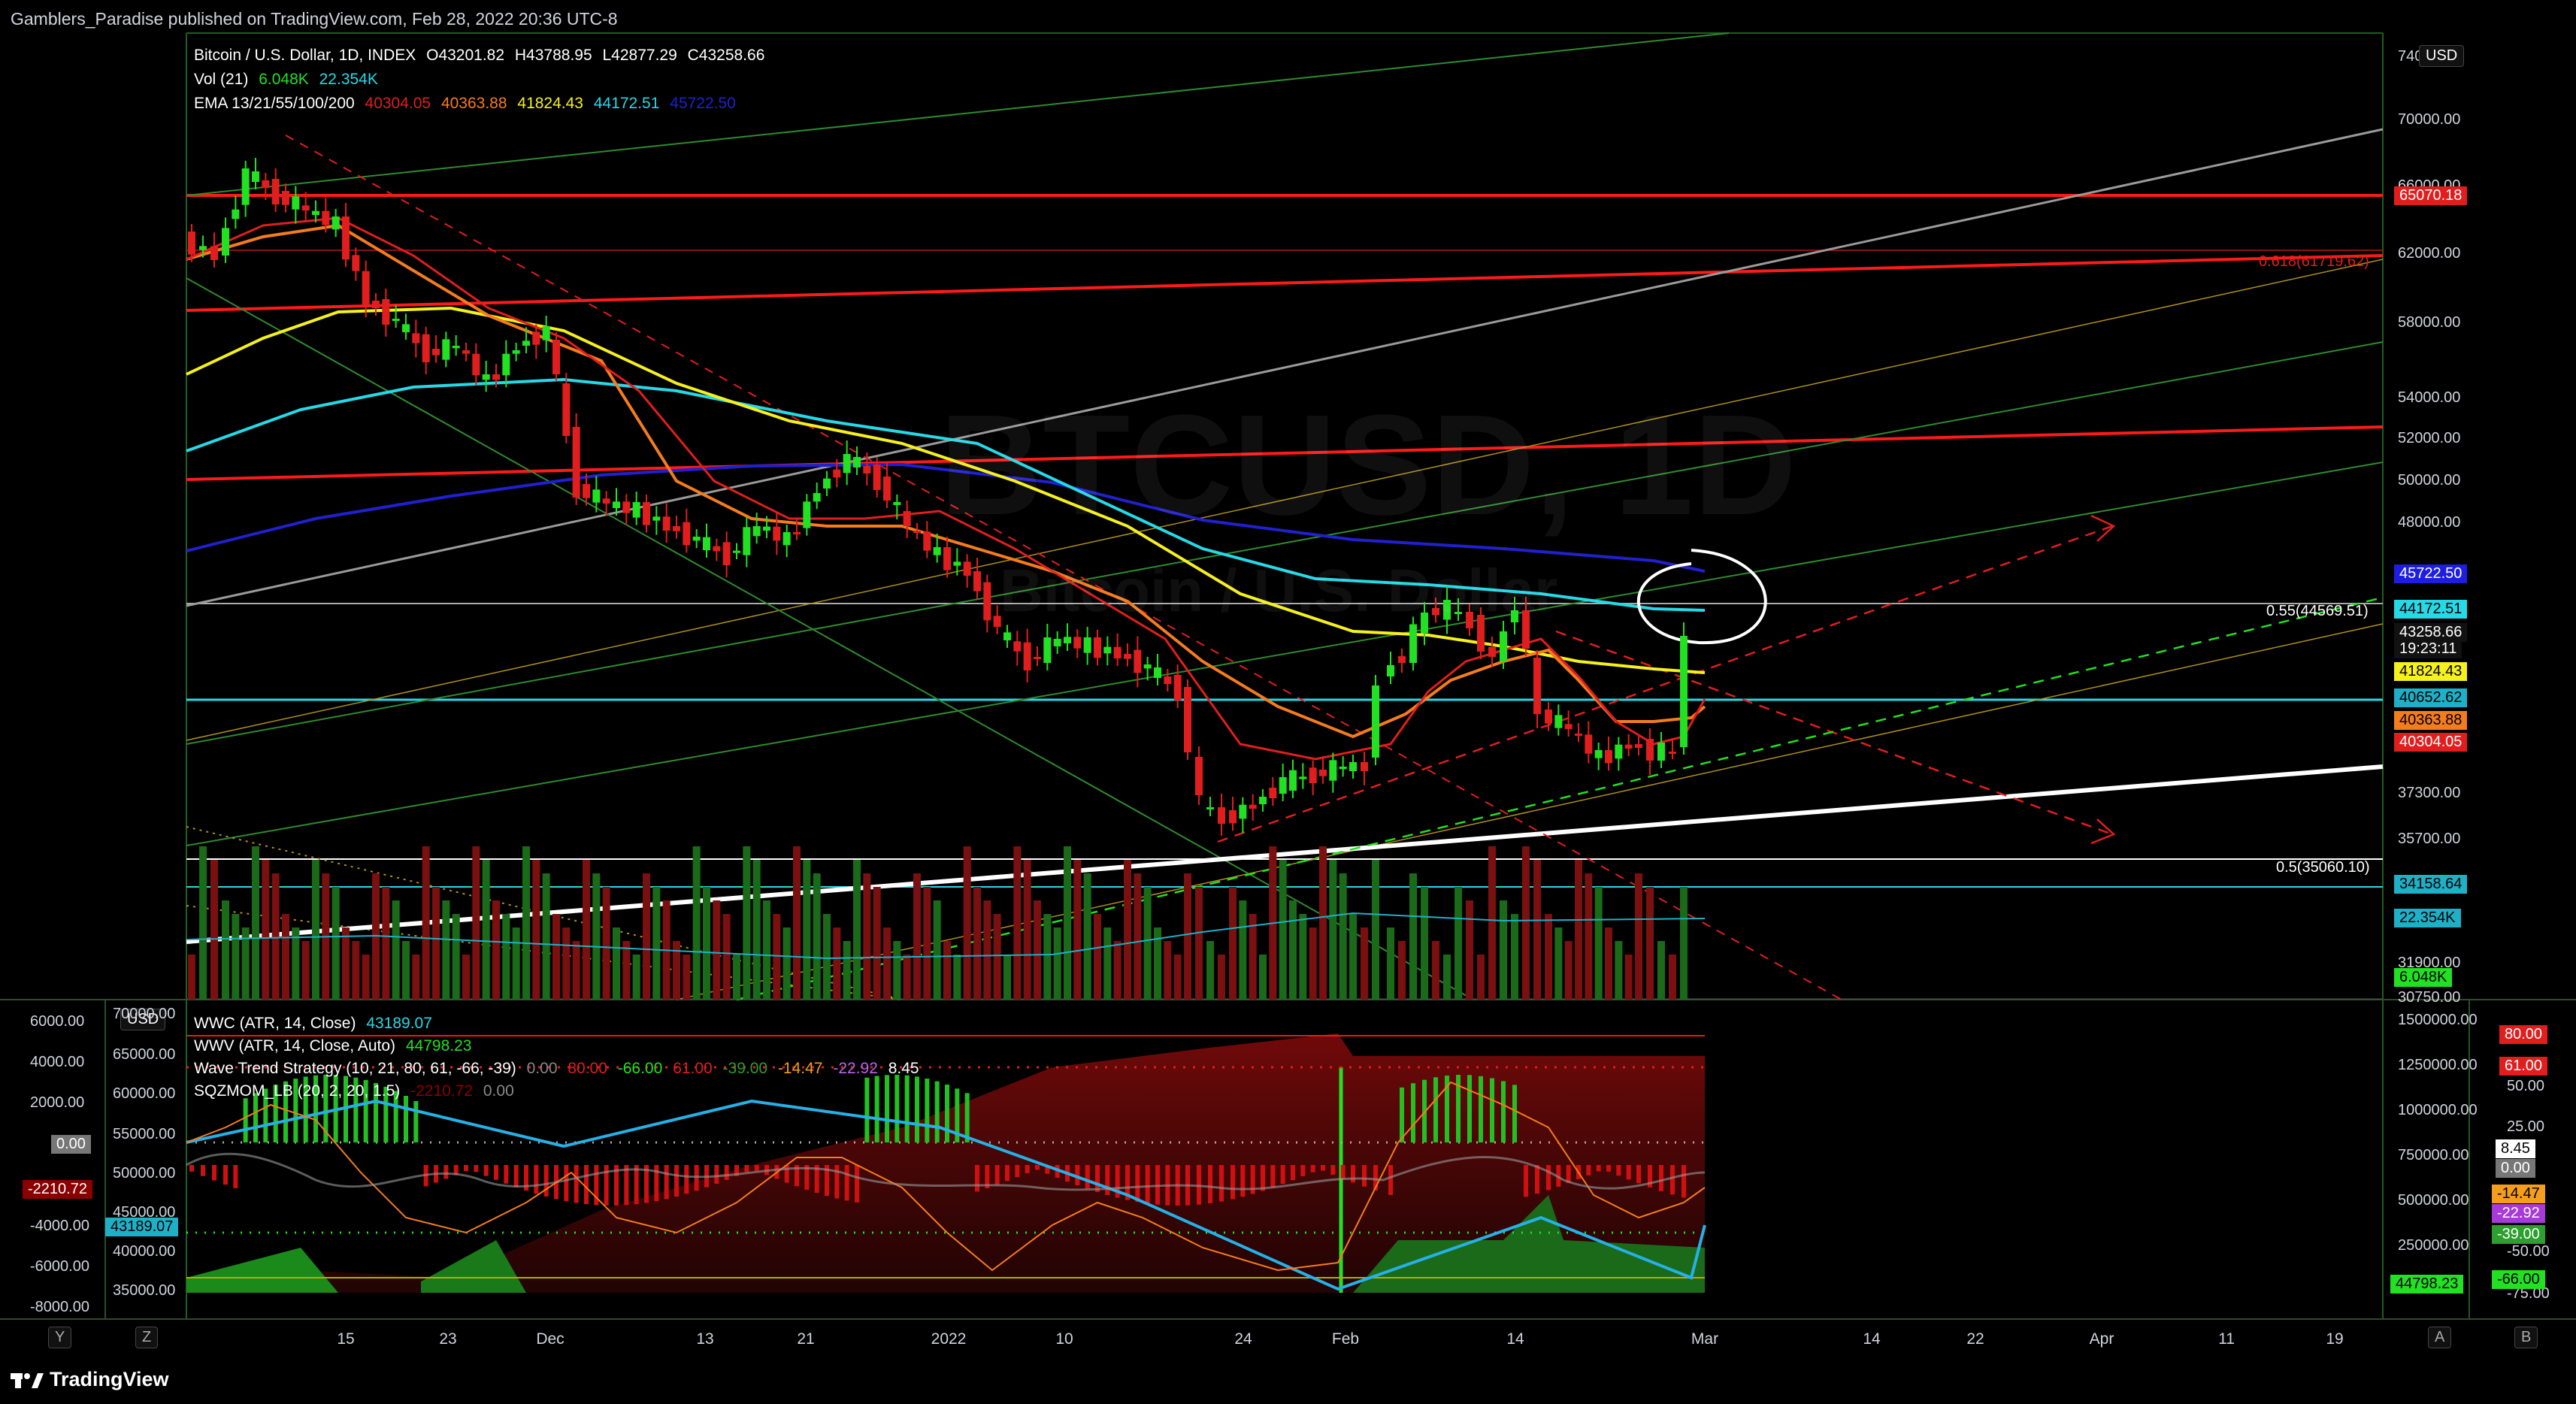  Describe the element at coordinates (333, 1046) in the screenshot. I see `legend-wwv: WWV (ATR, 14, Close, Auto) 44798.23` at that location.